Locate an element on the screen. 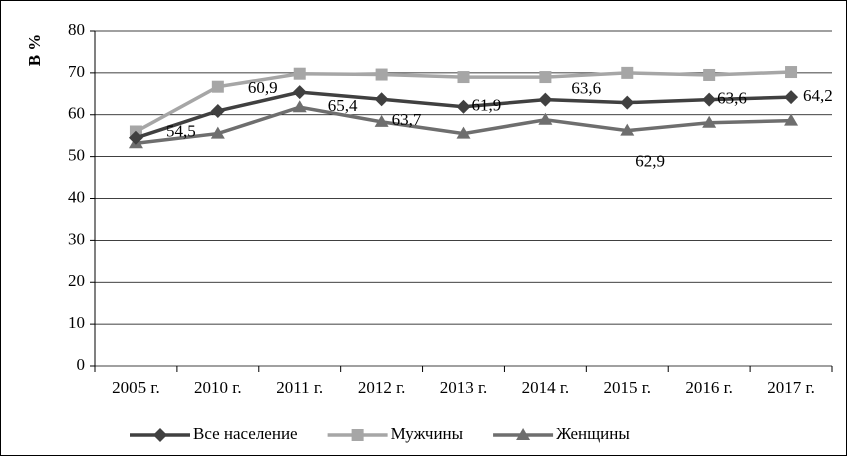 The width and height of the screenshot is (847, 456). y-tick-label: 10 is located at coordinates (76, 322).